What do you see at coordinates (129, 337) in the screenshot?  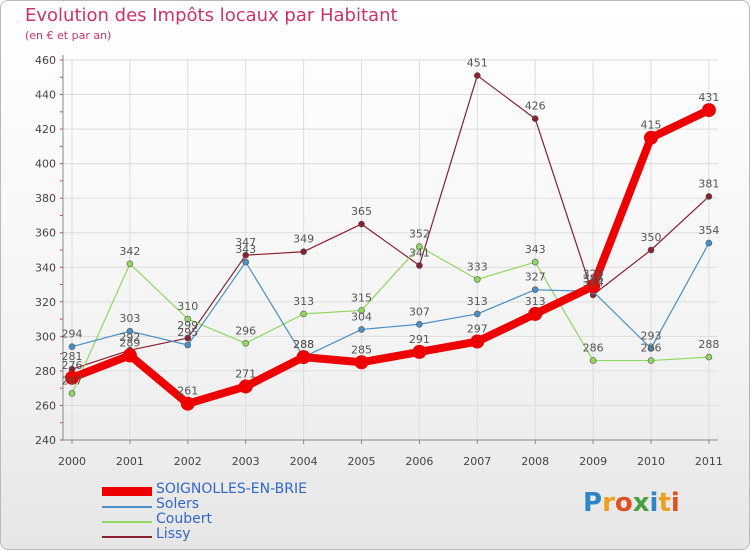 I see `data-label: 292` at bounding box center [129, 337].